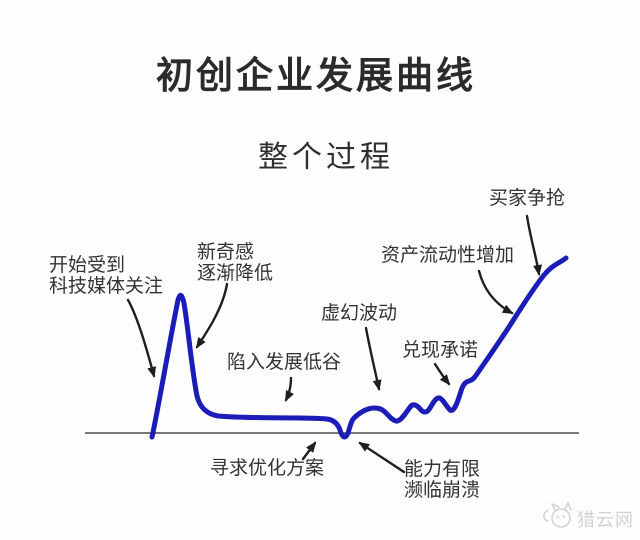  What do you see at coordinates (309, 451) in the screenshot?
I see `arrow-seek-optimization` at bounding box center [309, 451].